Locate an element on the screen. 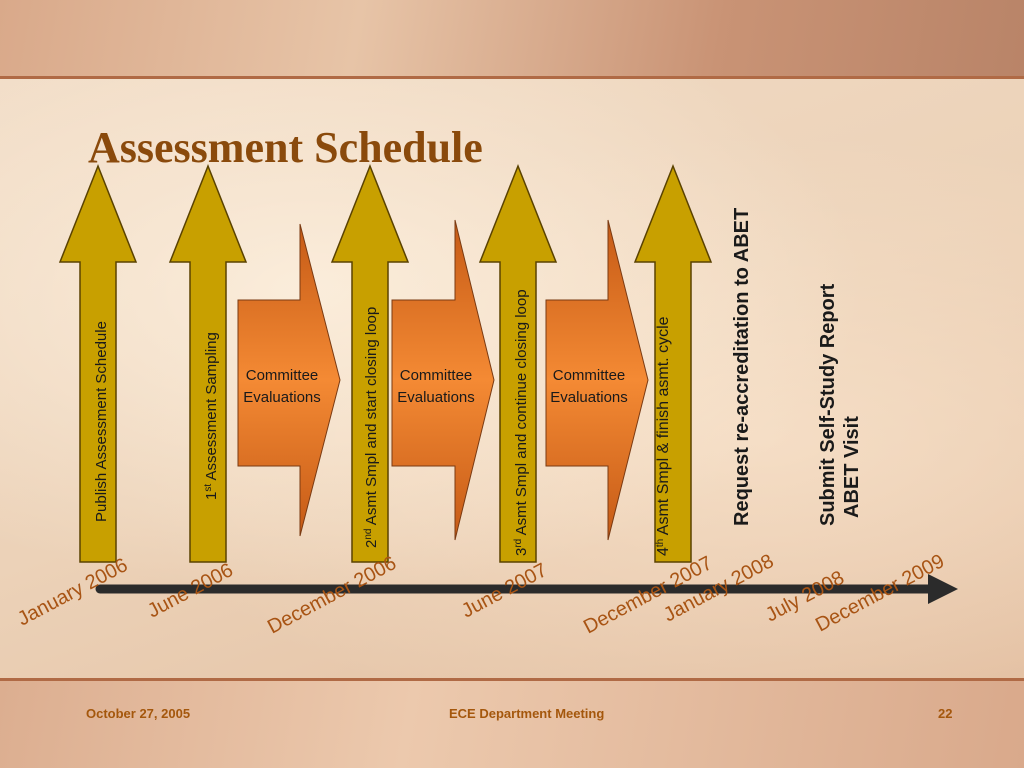 Image resolution: width=1024 pixels, height=768 pixels. milestone-arrow-4: 3rd Asmt Smpl and continue closing loop is located at coordinates (518, 363).